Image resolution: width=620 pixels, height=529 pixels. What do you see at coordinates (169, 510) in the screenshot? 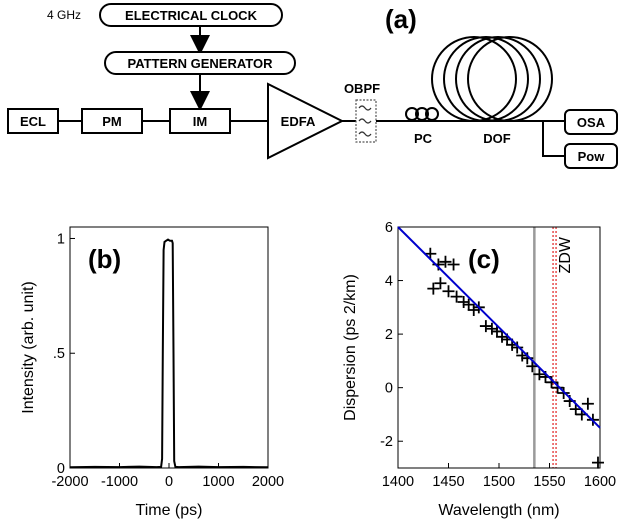
I see `intensity-x-axis-label: Time (ps)` at bounding box center [169, 510].